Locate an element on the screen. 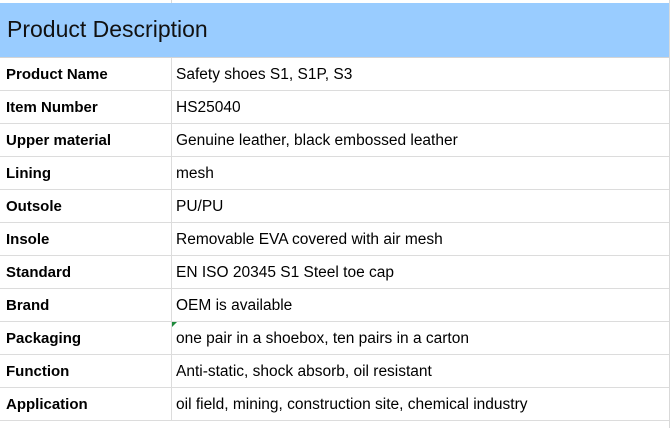 The width and height of the screenshot is (672, 428). row-value-cell: Anti-static, shock absorb, oil resistant is located at coordinates (304, 371).